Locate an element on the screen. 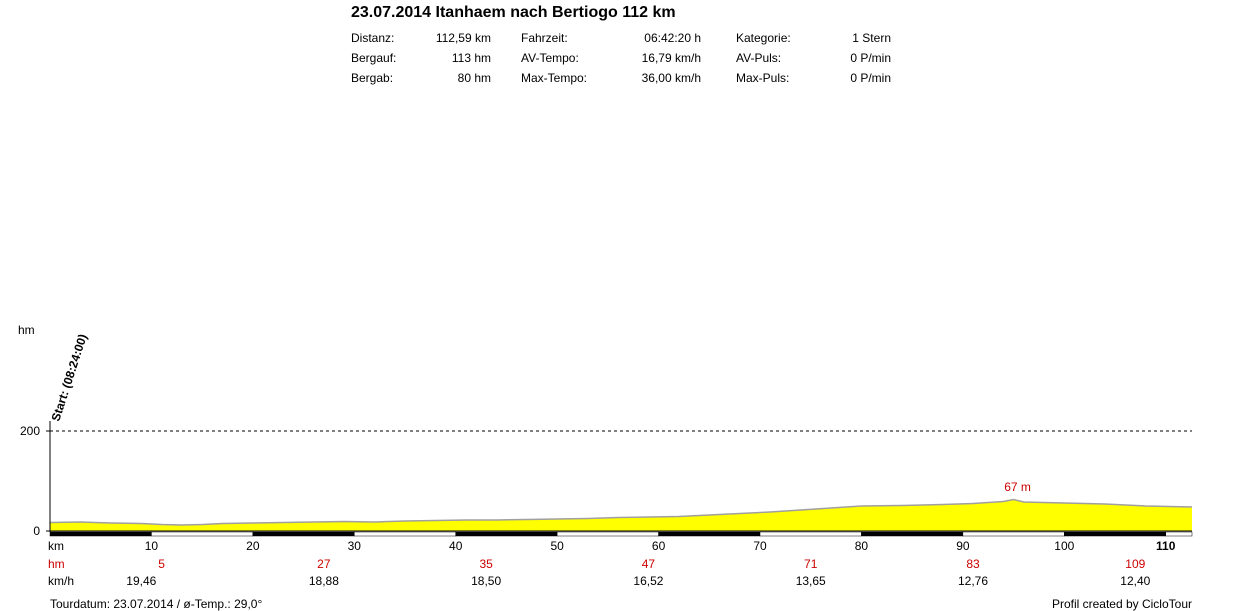  stat-value-distanz: 112,59 km is located at coordinates (463, 38).